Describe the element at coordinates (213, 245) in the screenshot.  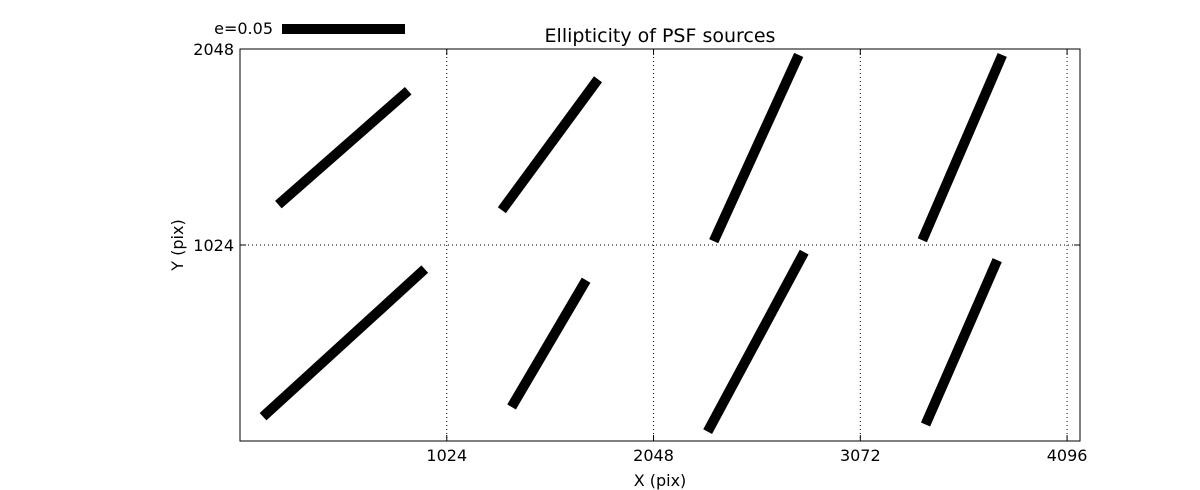
I see `y-tick-label: 1024` at that location.